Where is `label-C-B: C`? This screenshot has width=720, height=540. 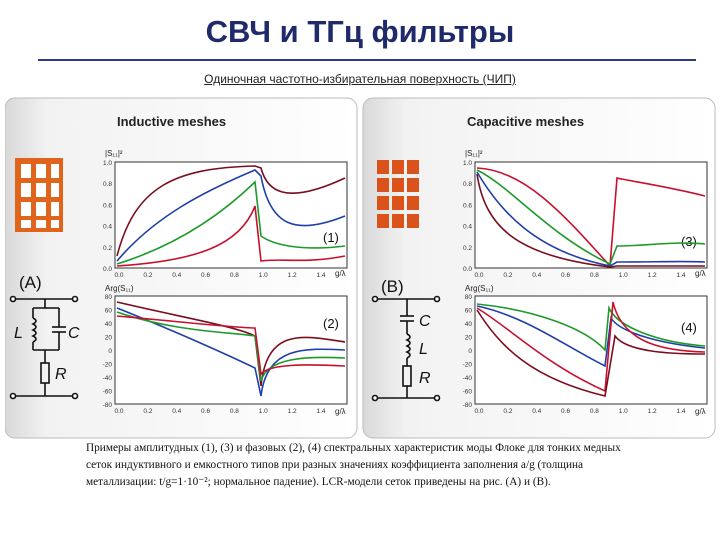 label-C-B: C is located at coordinates (425, 321).